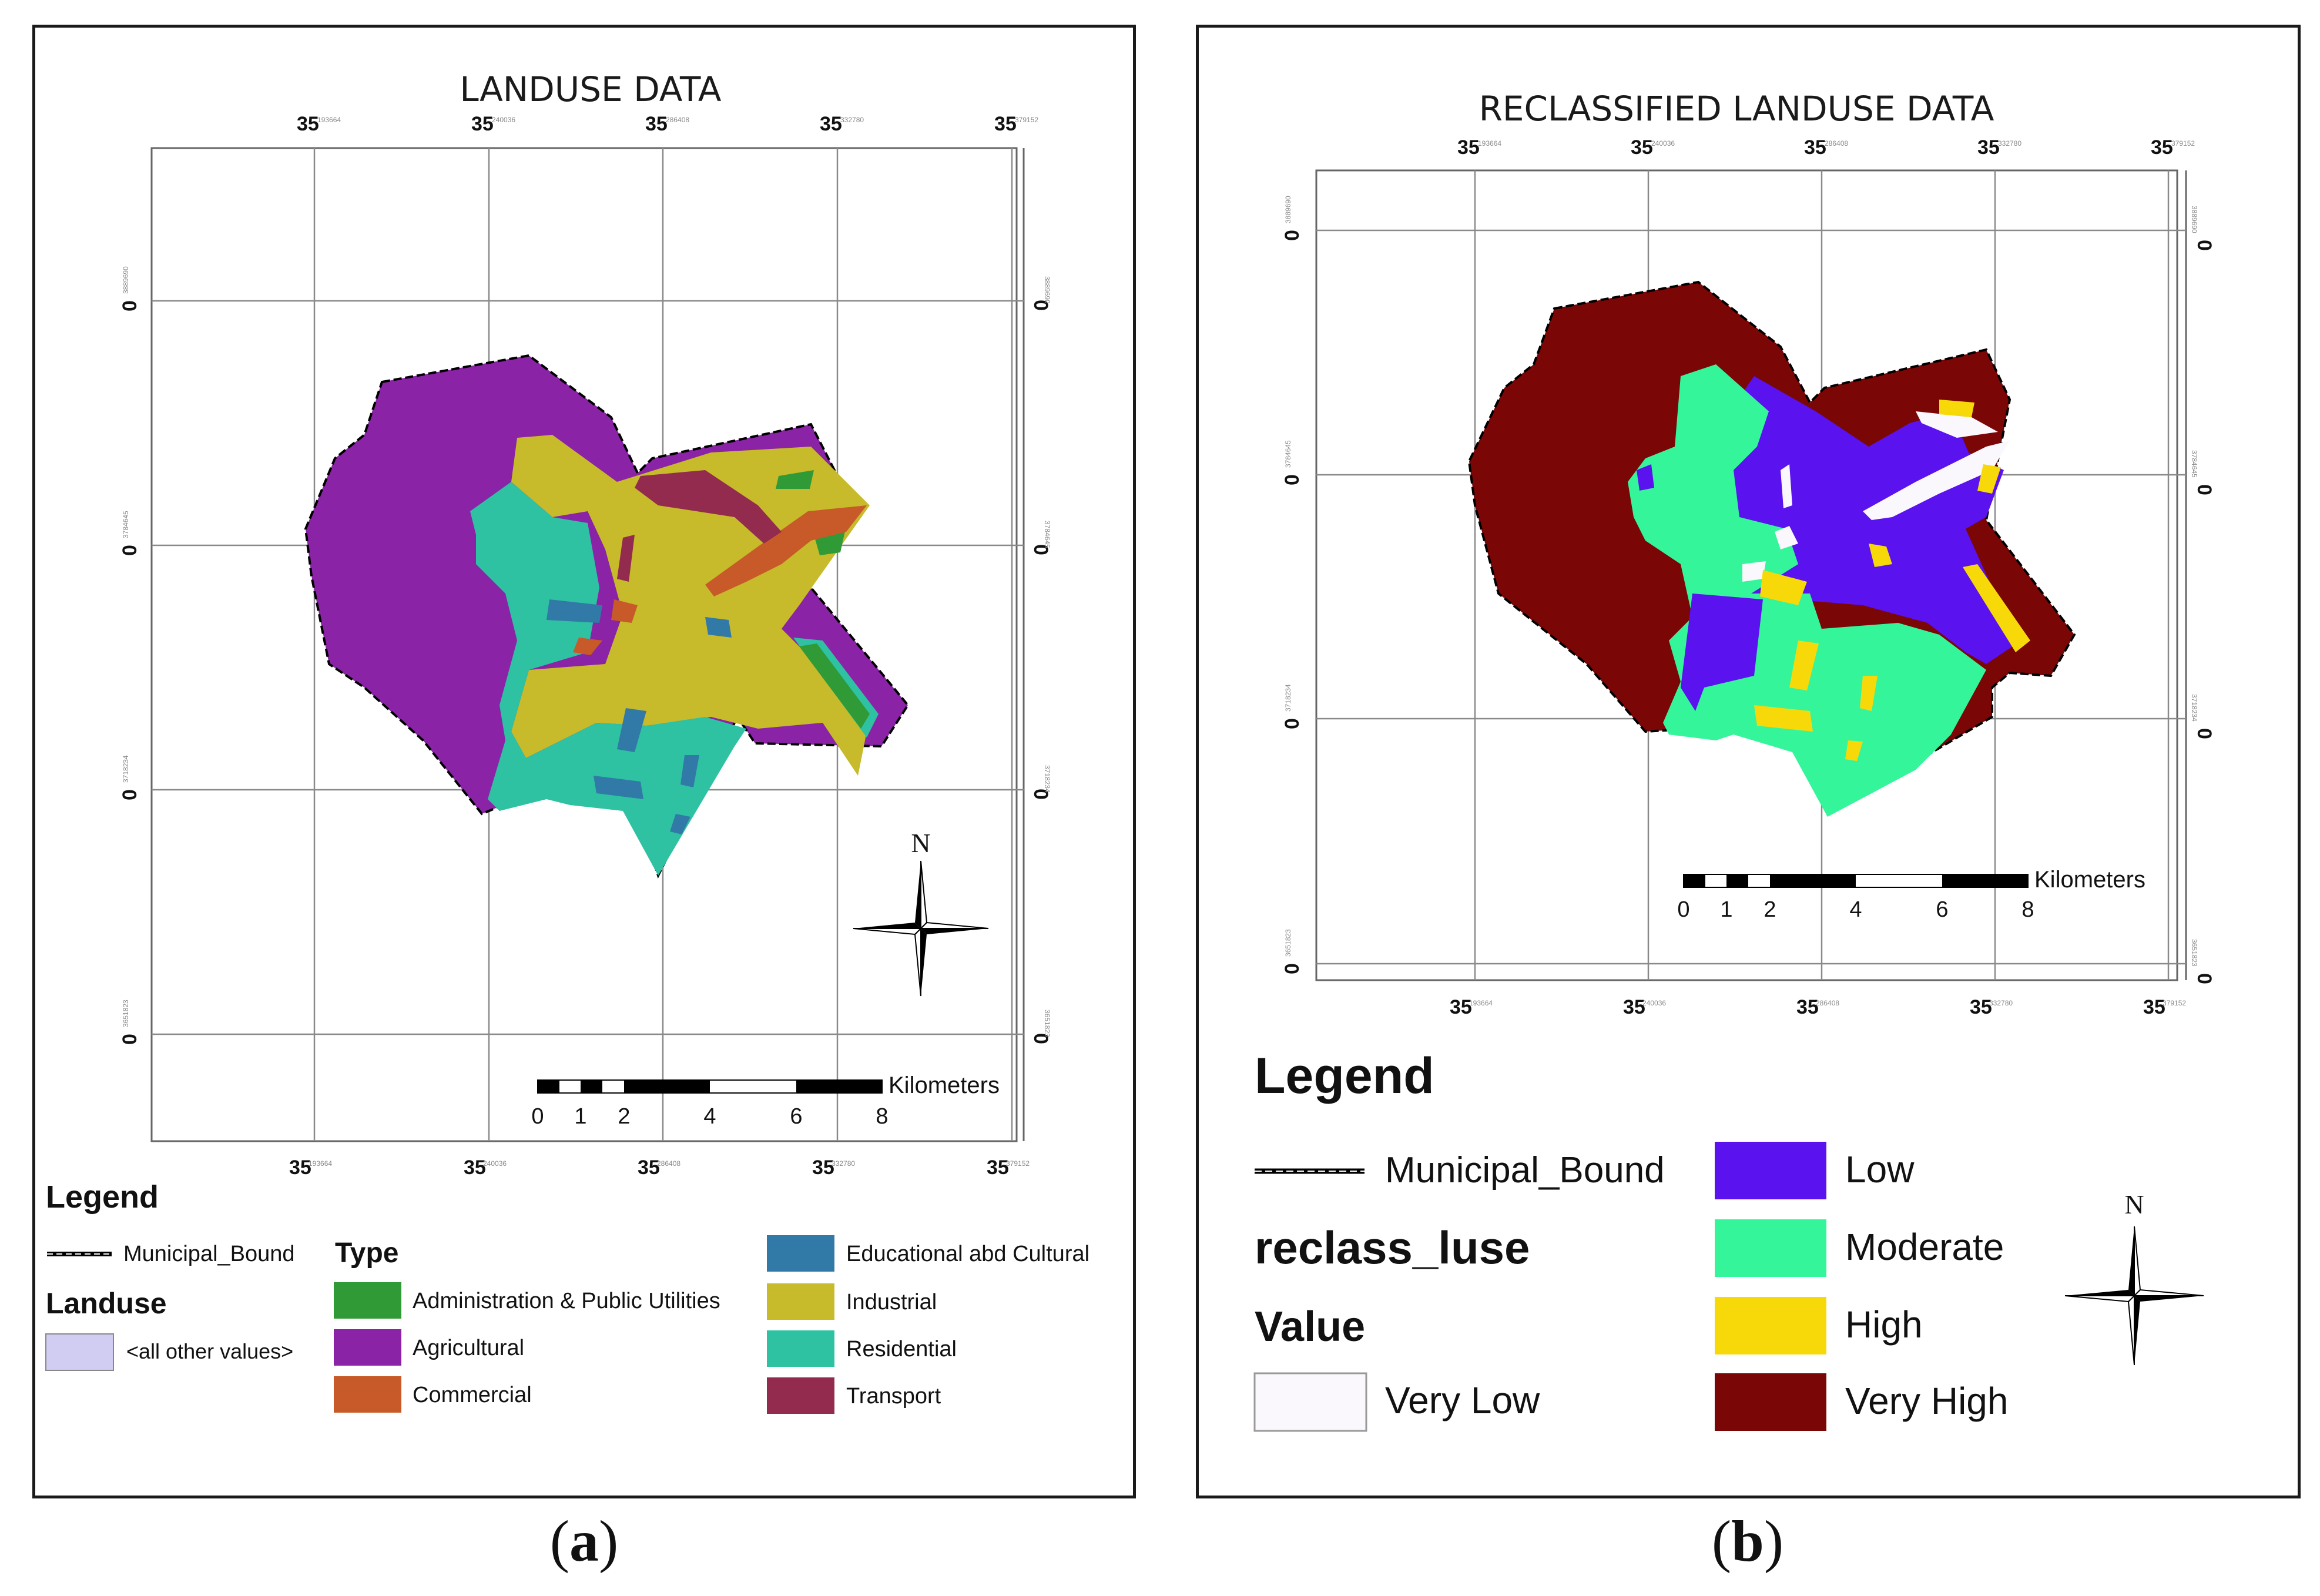  Describe the element at coordinates (1288, 698) in the screenshot. I see `b-coord-left-small-3: 3718234` at that location.